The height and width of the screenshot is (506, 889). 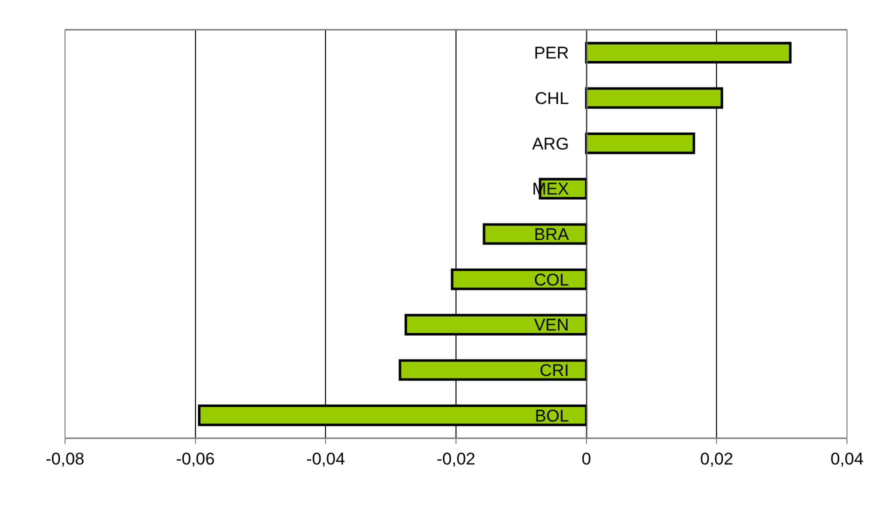 I want to click on y-tick-label: CHL, so click(x=551, y=98).